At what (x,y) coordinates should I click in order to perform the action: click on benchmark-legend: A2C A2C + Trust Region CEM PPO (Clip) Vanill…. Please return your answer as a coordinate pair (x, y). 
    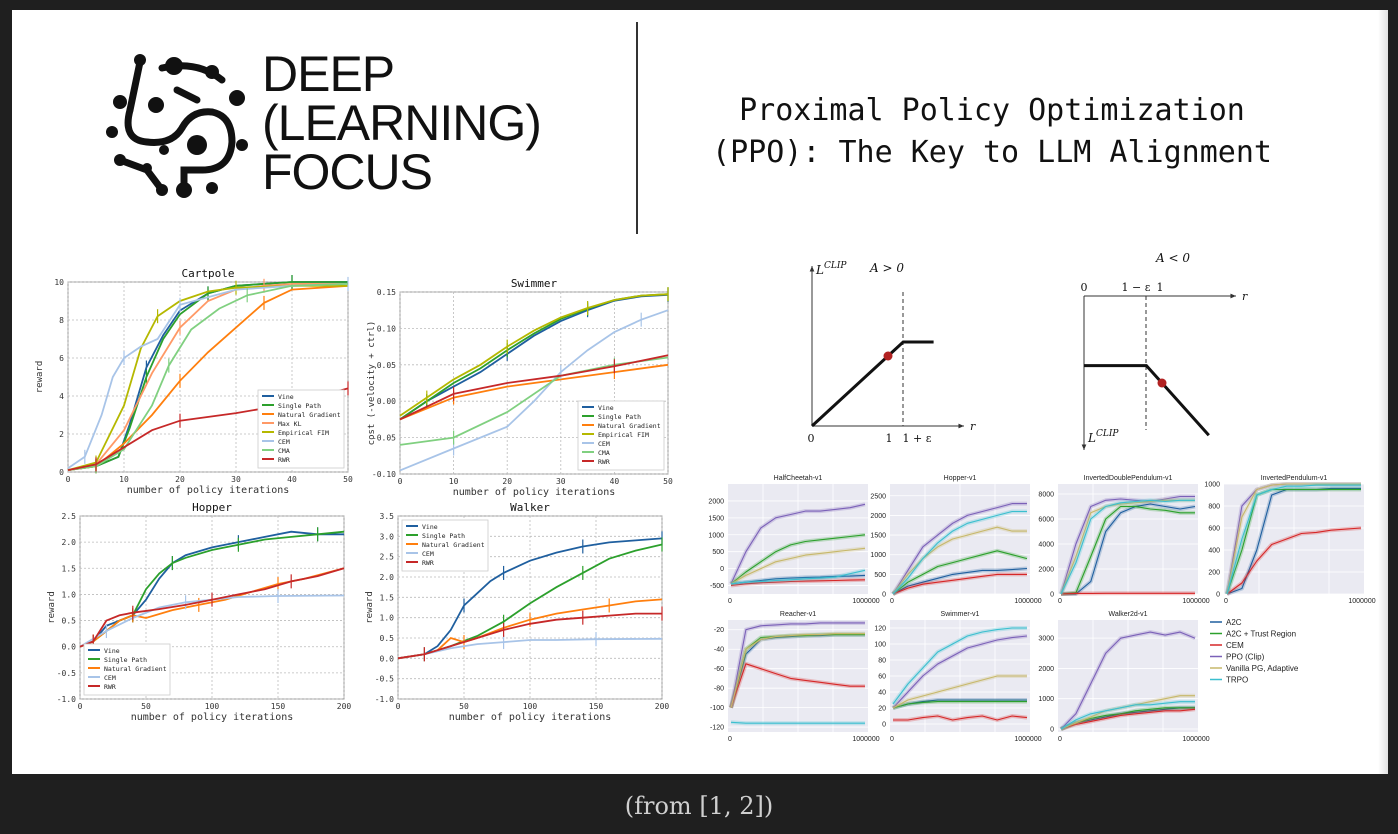
    Looking at the image, I should click on (1254, 651).